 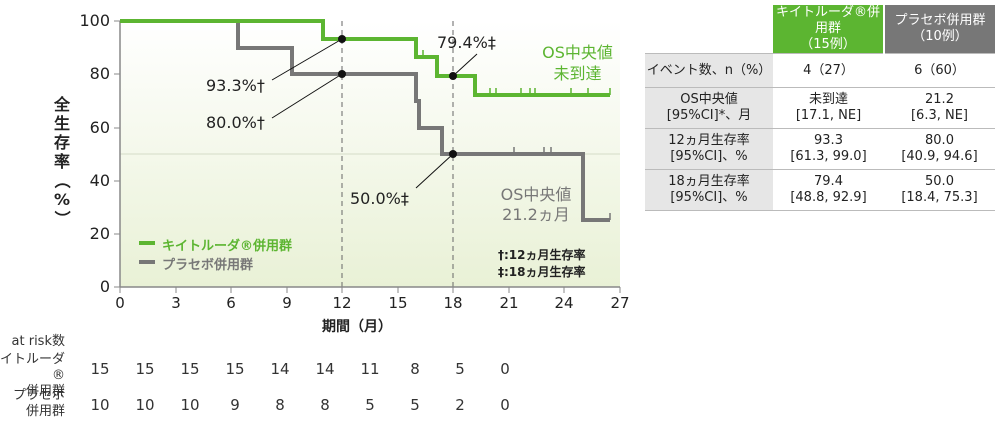 What do you see at coordinates (620, 303) in the screenshot?
I see `x-tick-label: 27` at bounding box center [620, 303].